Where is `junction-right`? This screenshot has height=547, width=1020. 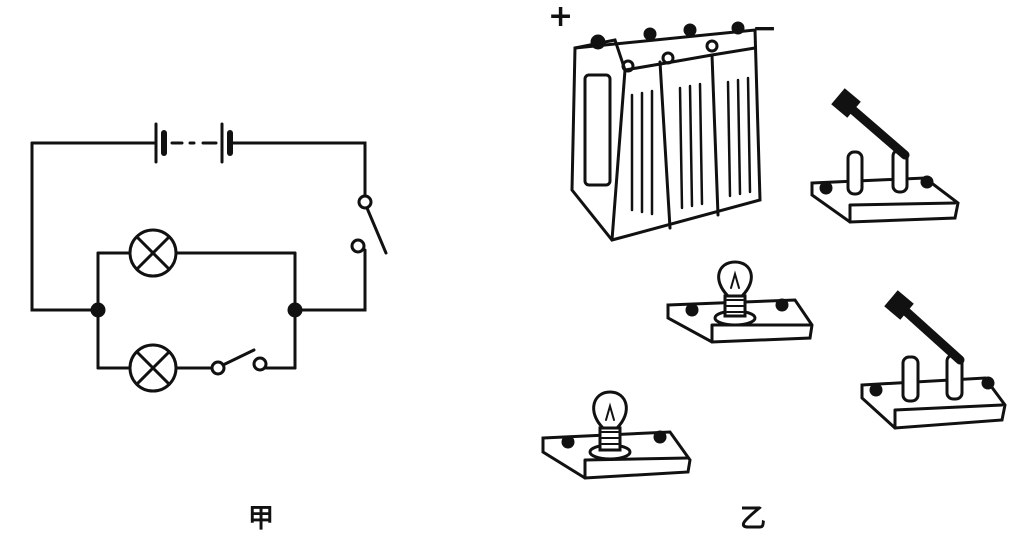
junction-right is located at coordinates (295, 310).